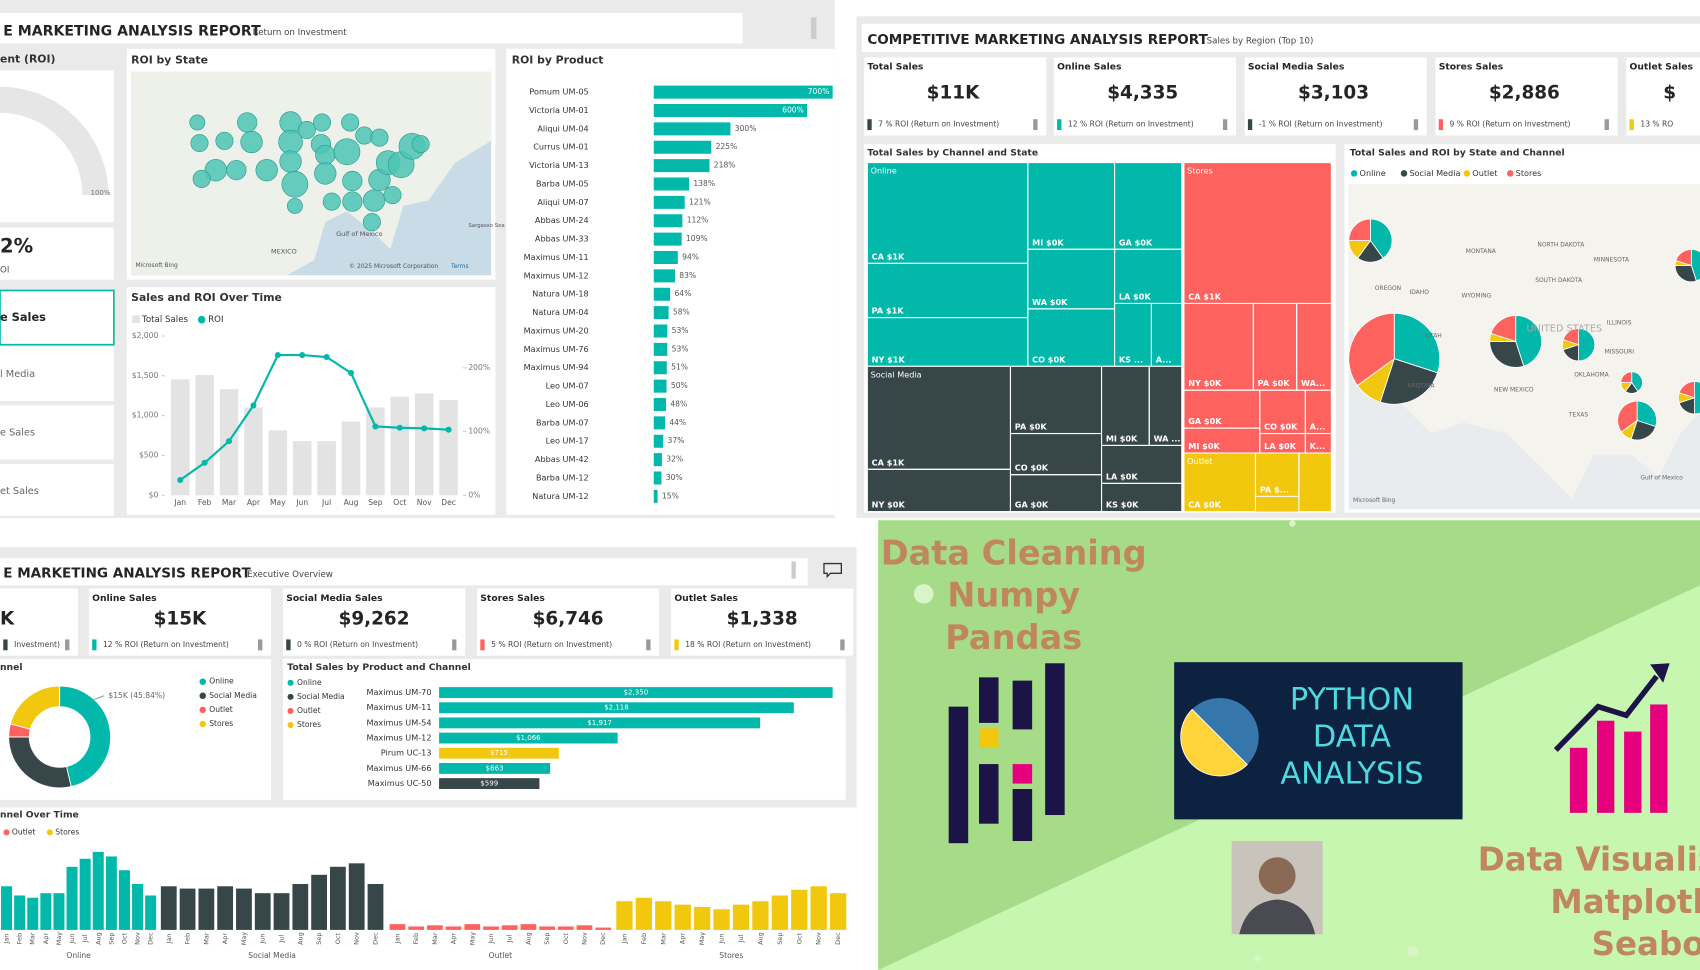 The height and width of the screenshot is (970, 1700). I want to click on x-tick-label: May, so click(278, 502).